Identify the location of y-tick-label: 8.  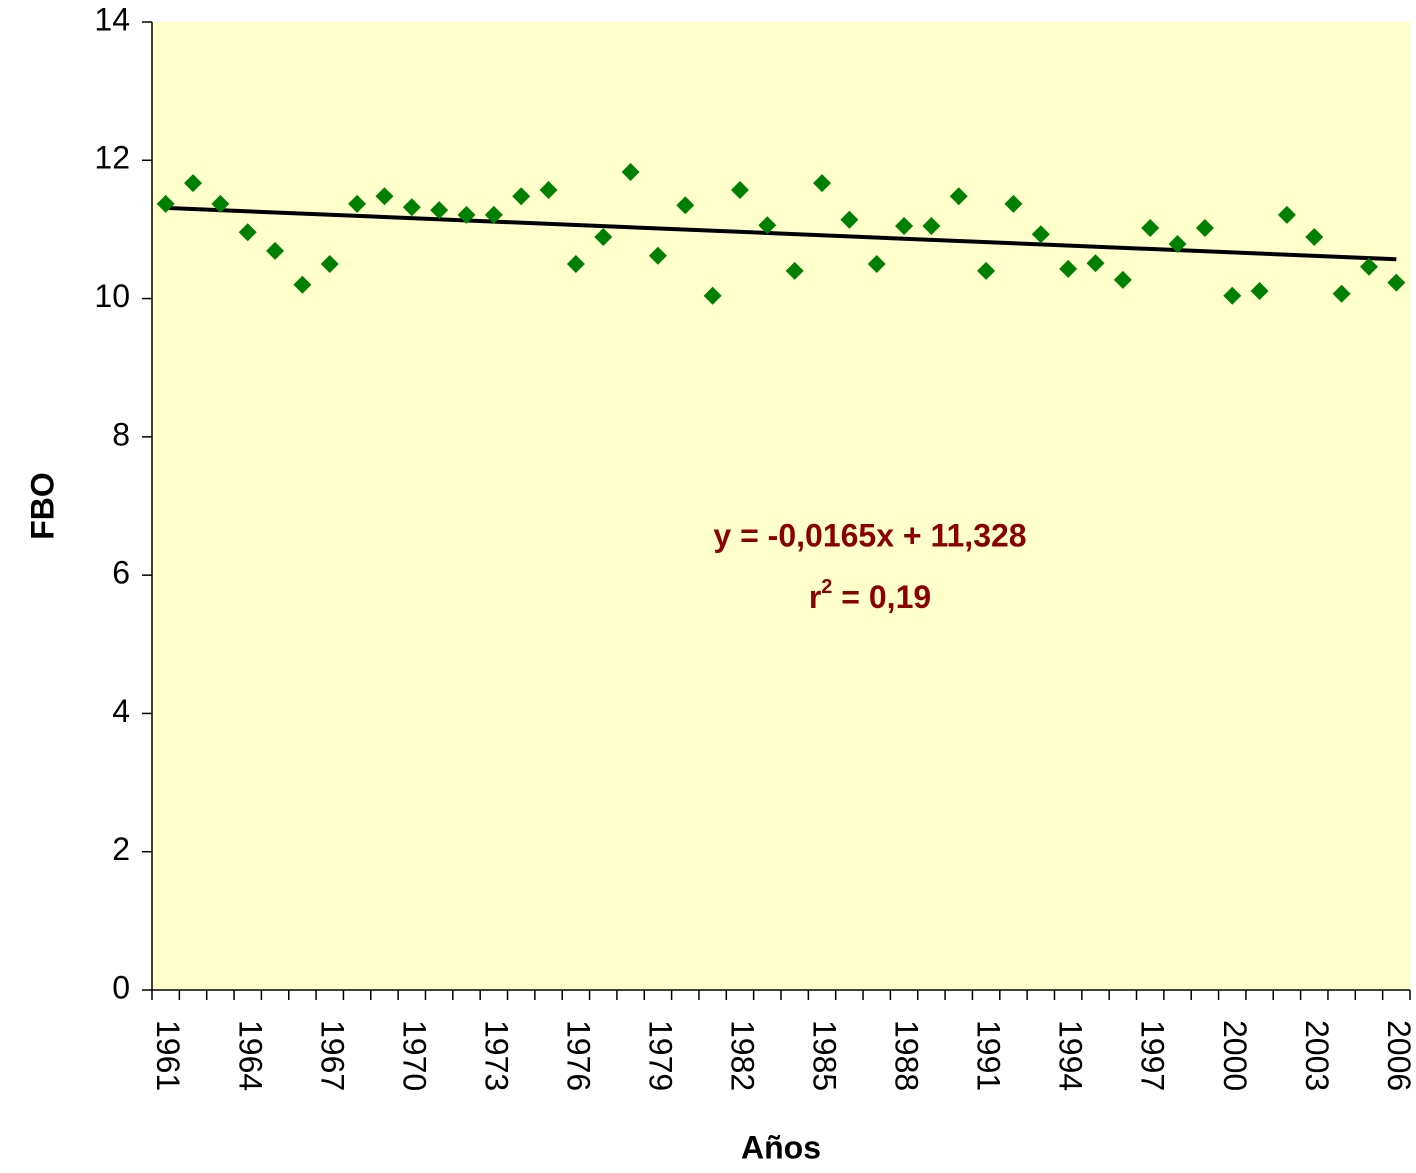
(121, 434).